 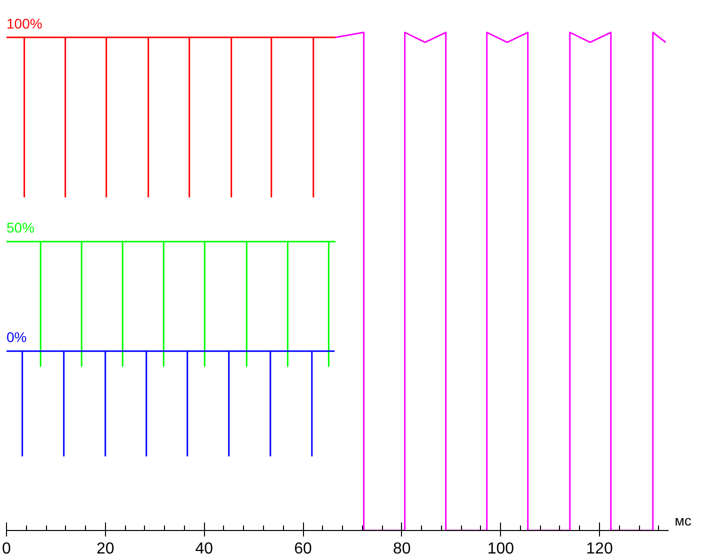 I want to click on x-tick-label: 60, so click(x=303, y=549).